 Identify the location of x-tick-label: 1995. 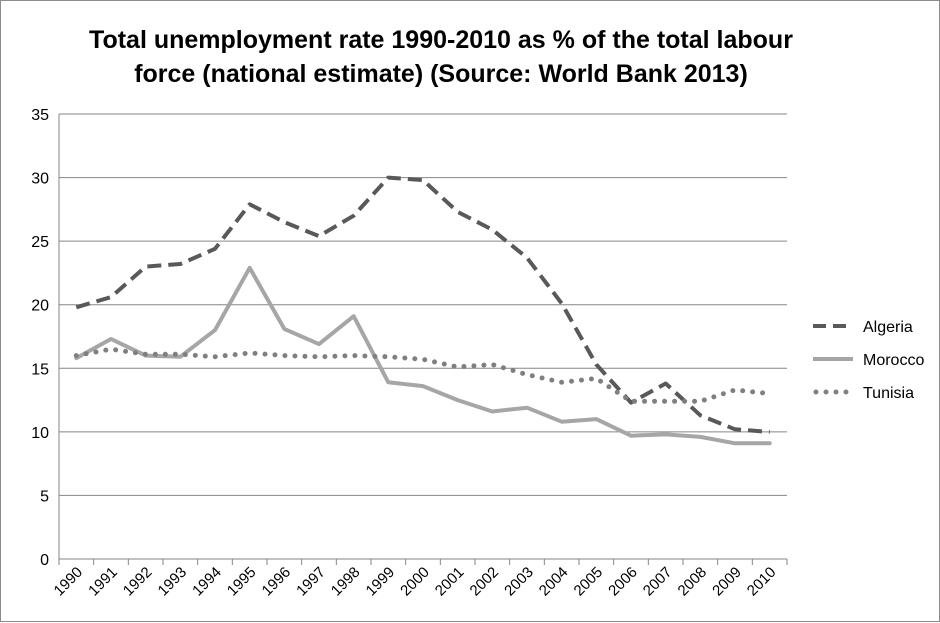
(242, 582).